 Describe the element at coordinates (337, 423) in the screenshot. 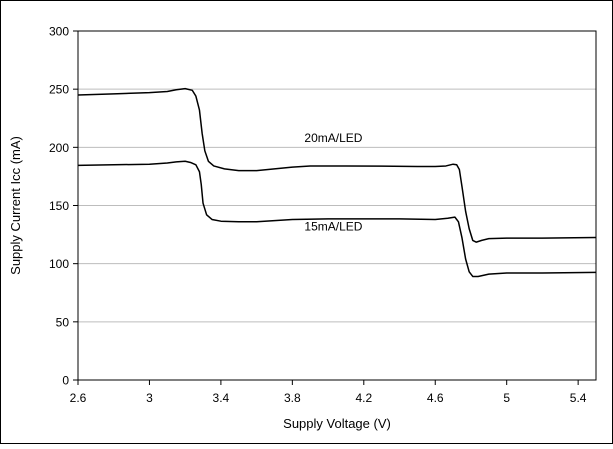

I see `x-axis-label: Supply Voltage (V)` at that location.